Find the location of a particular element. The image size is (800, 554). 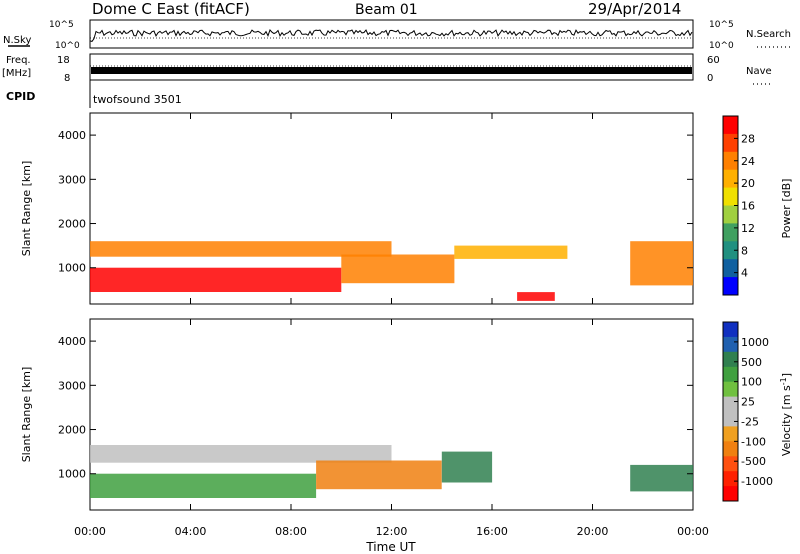

colorbar-tick-label: 1000 is located at coordinates (755, 342).